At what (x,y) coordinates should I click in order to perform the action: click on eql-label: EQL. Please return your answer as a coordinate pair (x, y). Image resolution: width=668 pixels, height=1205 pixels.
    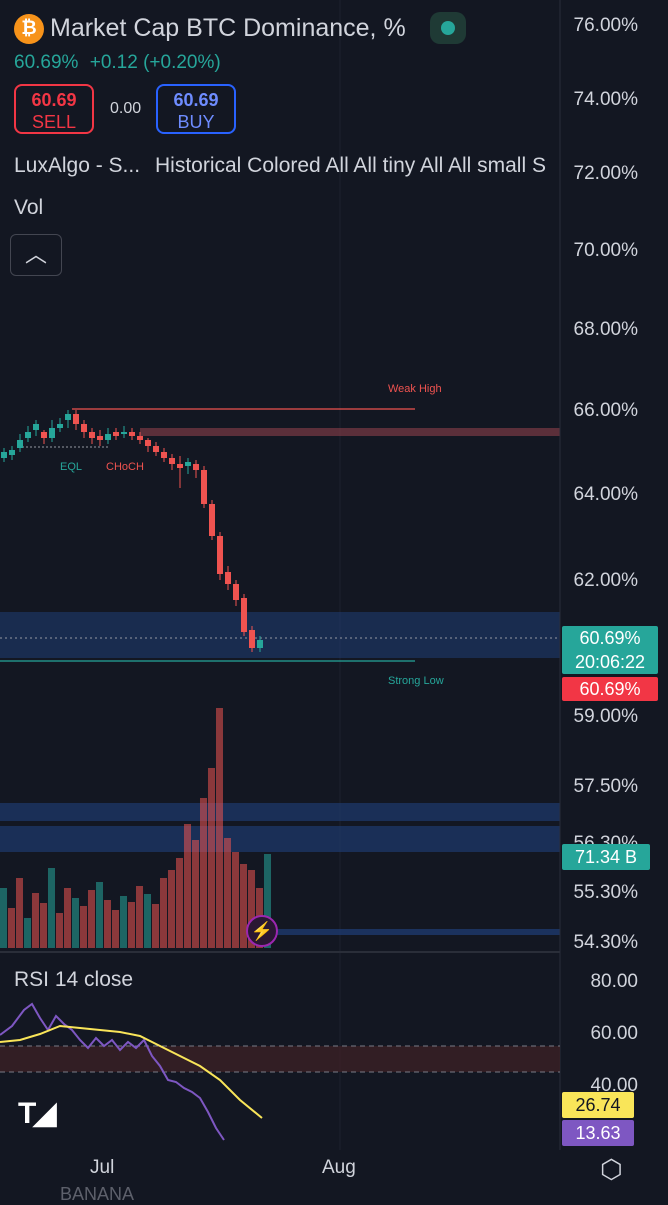
    Looking at the image, I should click on (71, 467).